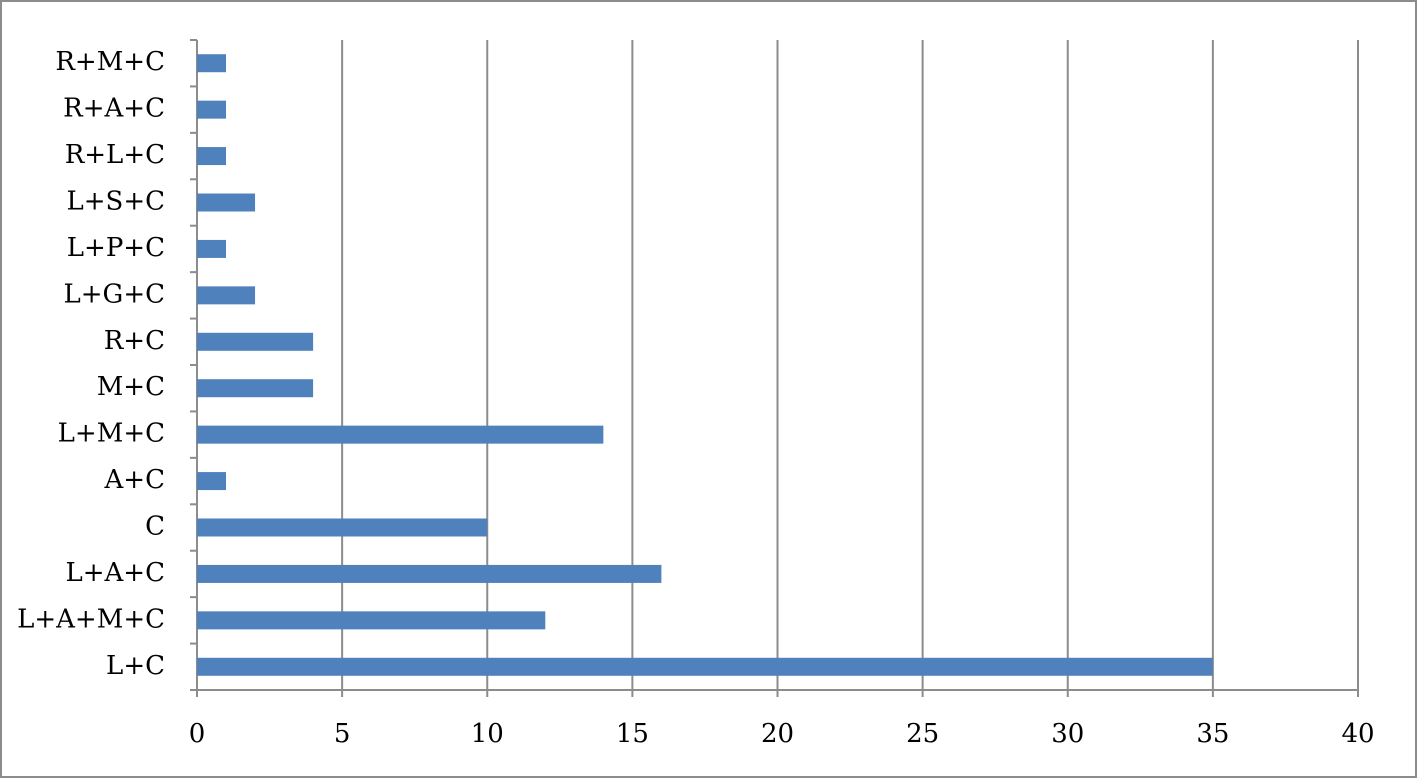  What do you see at coordinates (1212, 734) in the screenshot?
I see `x-tick-label: 35` at bounding box center [1212, 734].